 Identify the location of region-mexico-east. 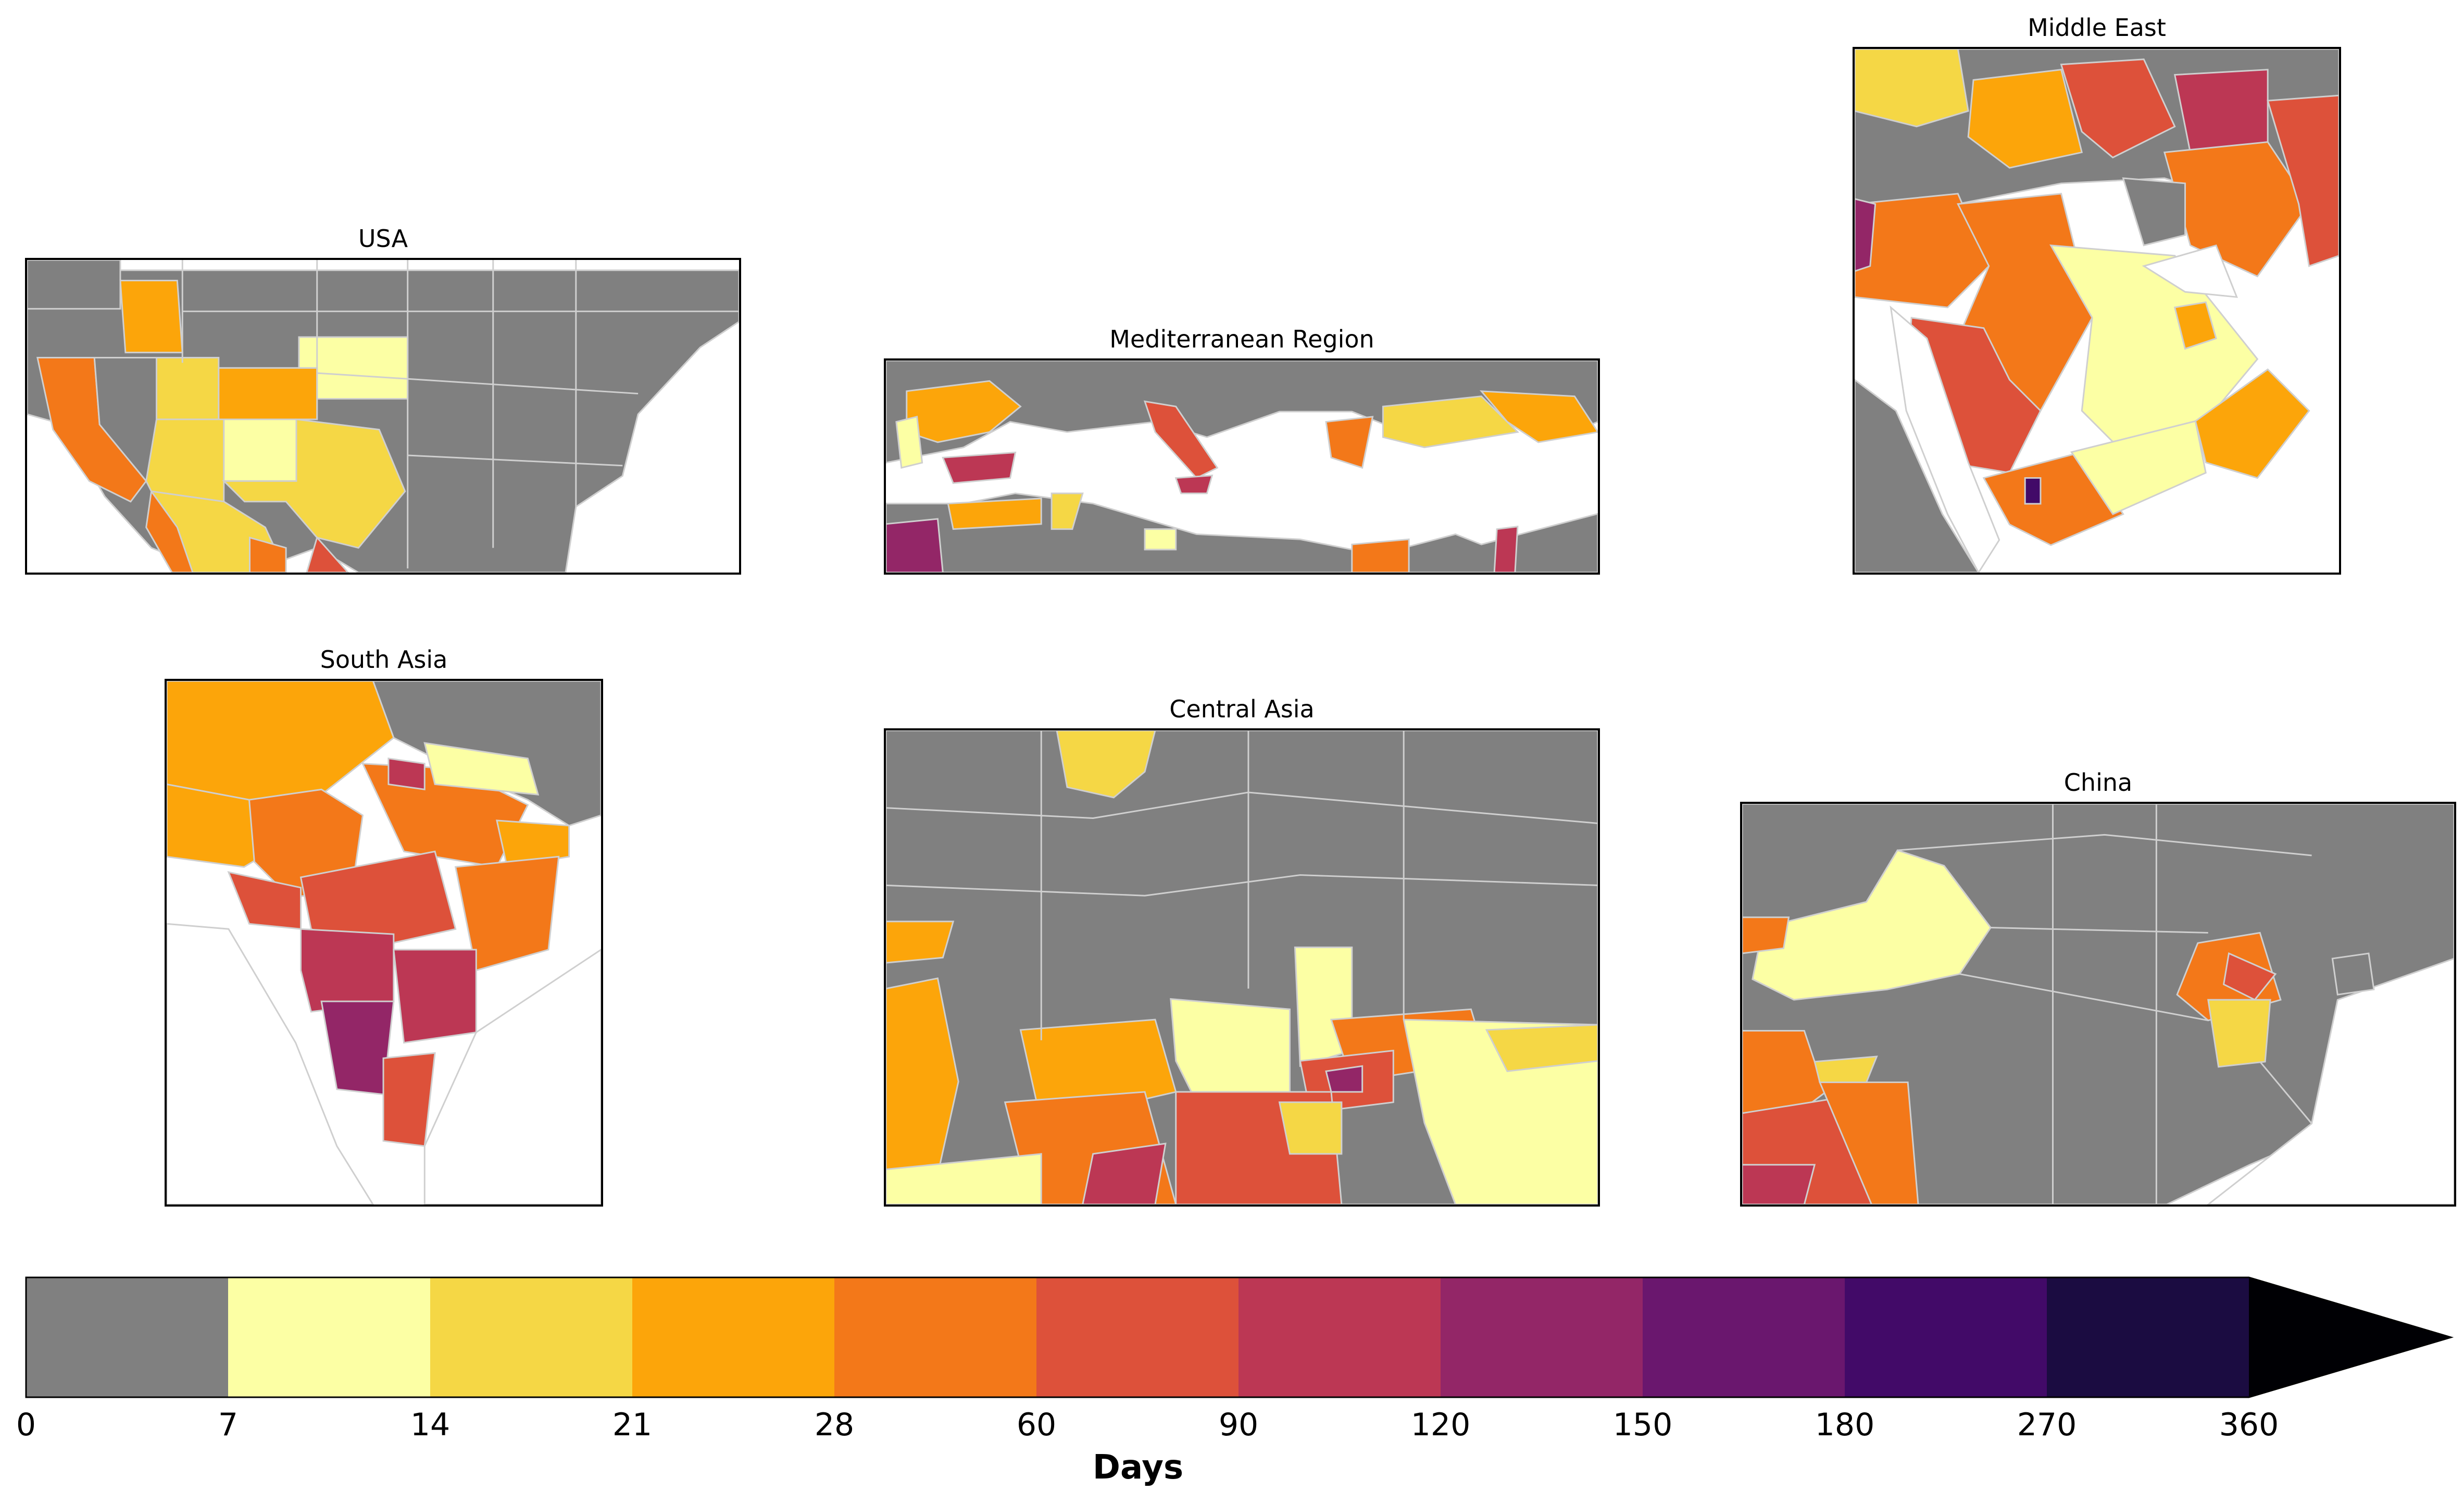
(327, 554).